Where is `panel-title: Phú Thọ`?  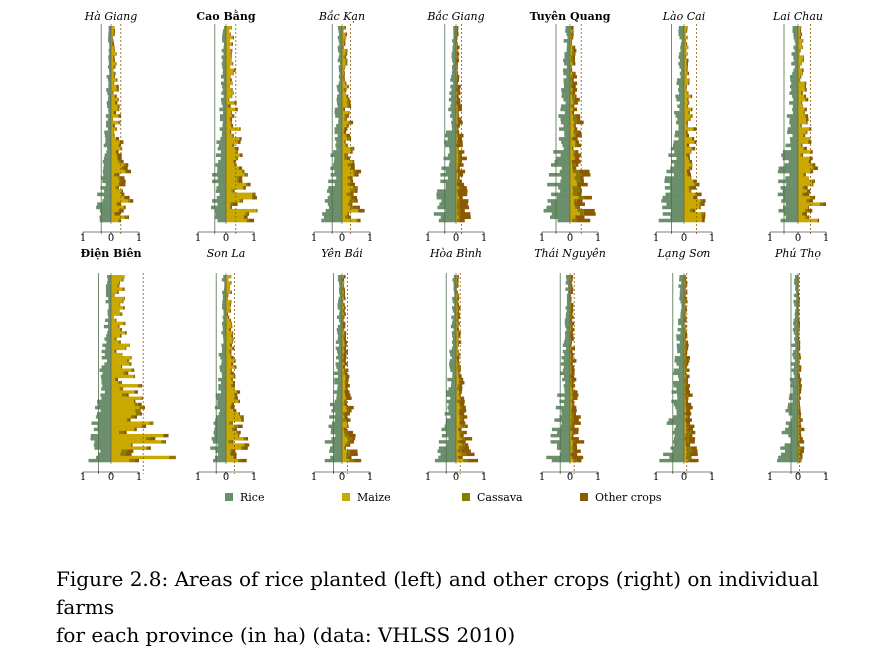 panel-title: Phú Thọ is located at coordinates (797, 253).